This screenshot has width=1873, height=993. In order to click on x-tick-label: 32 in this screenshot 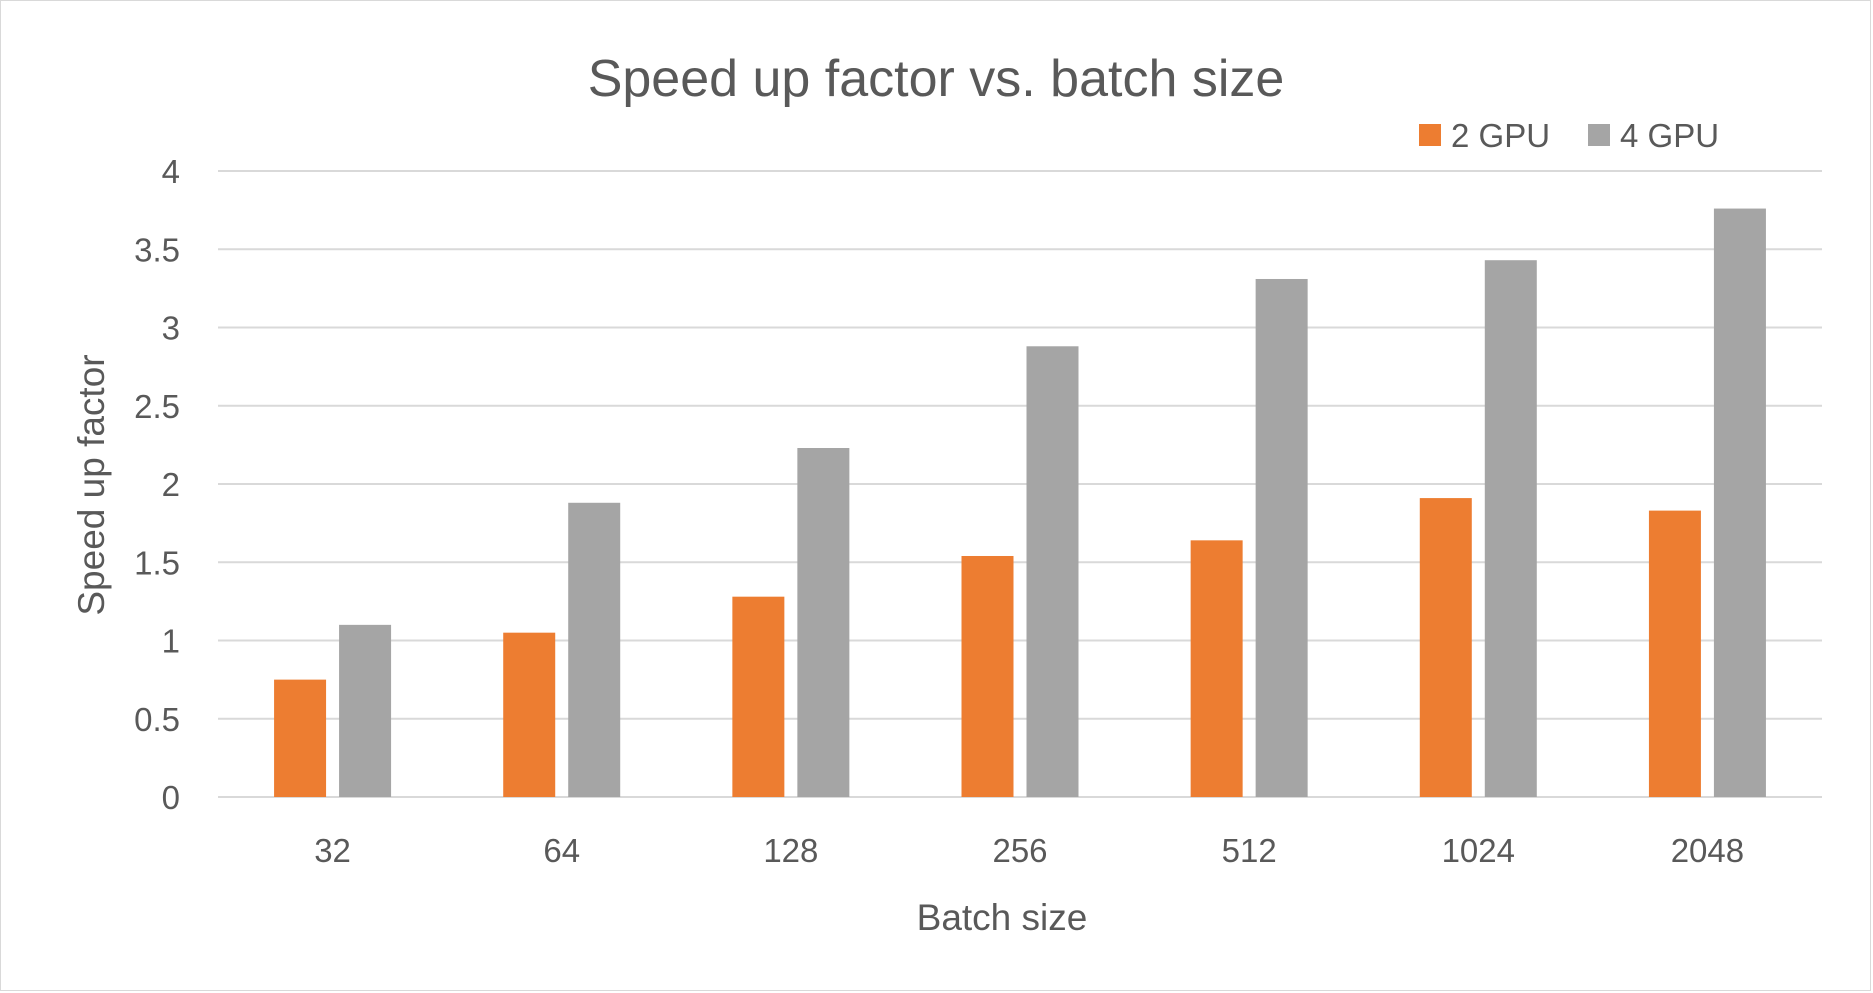, I will do `click(332, 850)`.